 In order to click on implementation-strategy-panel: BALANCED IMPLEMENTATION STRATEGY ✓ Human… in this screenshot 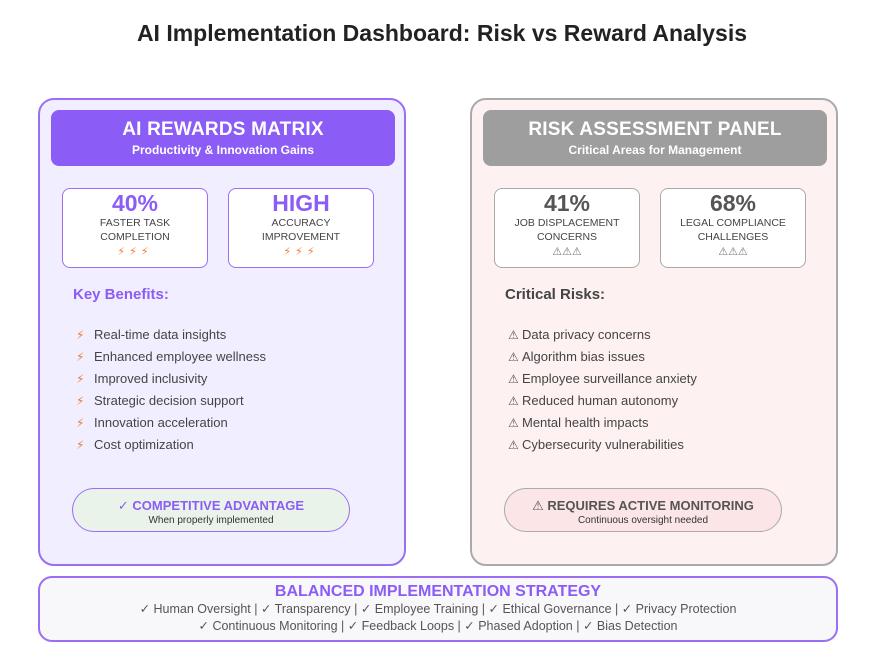, I will do `click(438, 609)`.